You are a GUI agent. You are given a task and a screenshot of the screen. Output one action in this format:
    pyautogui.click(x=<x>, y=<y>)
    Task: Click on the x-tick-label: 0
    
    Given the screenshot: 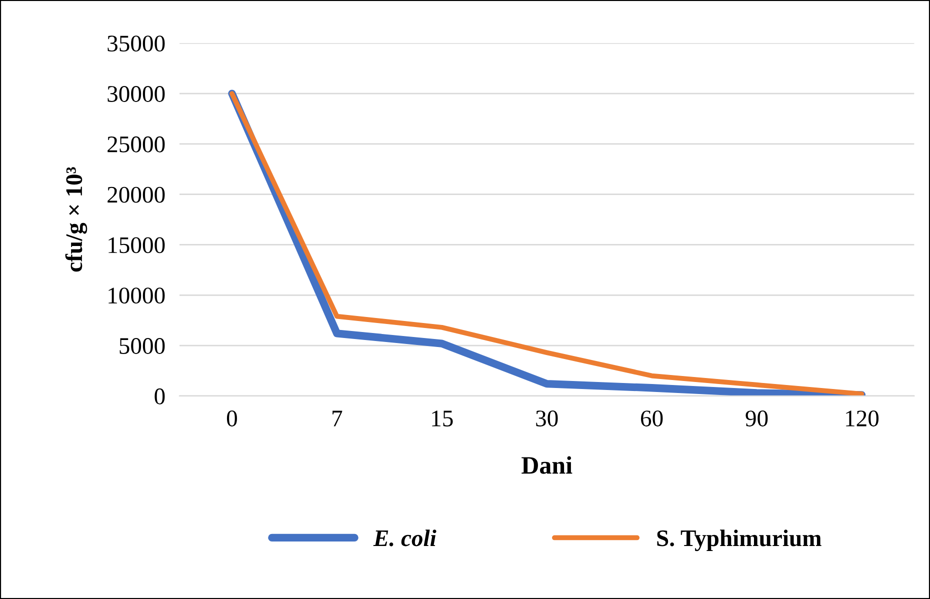 What is the action you would take?
    pyautogui.click(x=231, y=418)
    